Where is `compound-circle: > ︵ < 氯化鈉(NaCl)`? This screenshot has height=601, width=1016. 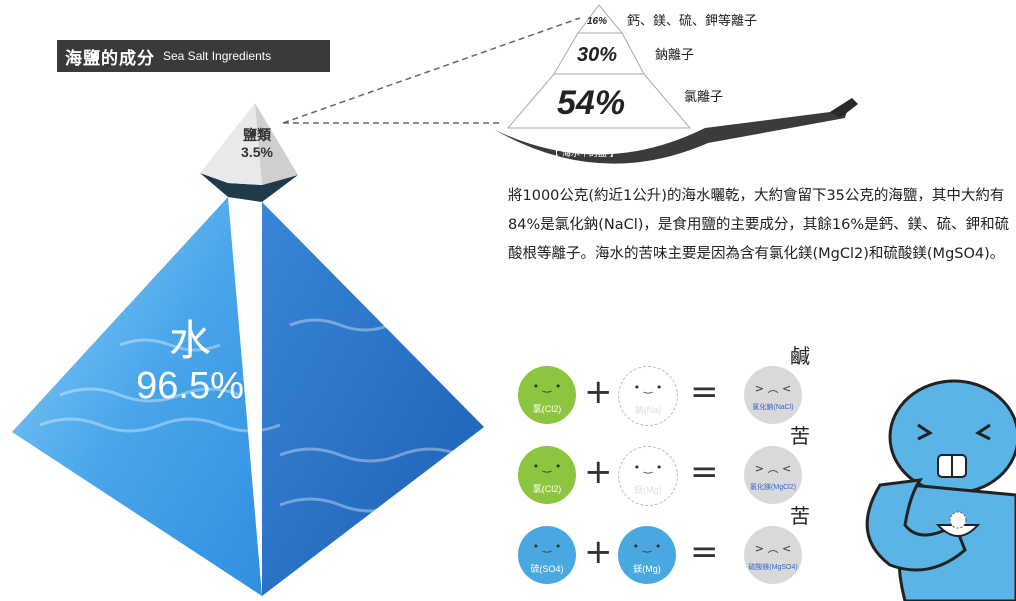
compound-circle: > ︵ < 氯化鈉(NaCl) is located at coordinates (773, 395).